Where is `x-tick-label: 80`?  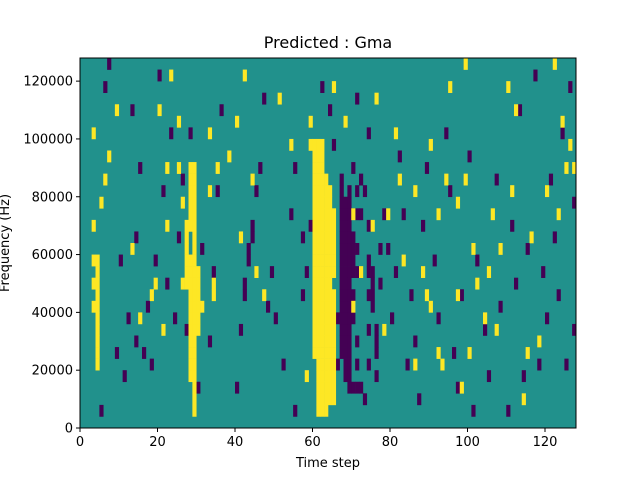 x-tick-label: 80 is located at coordinates (390, 442).